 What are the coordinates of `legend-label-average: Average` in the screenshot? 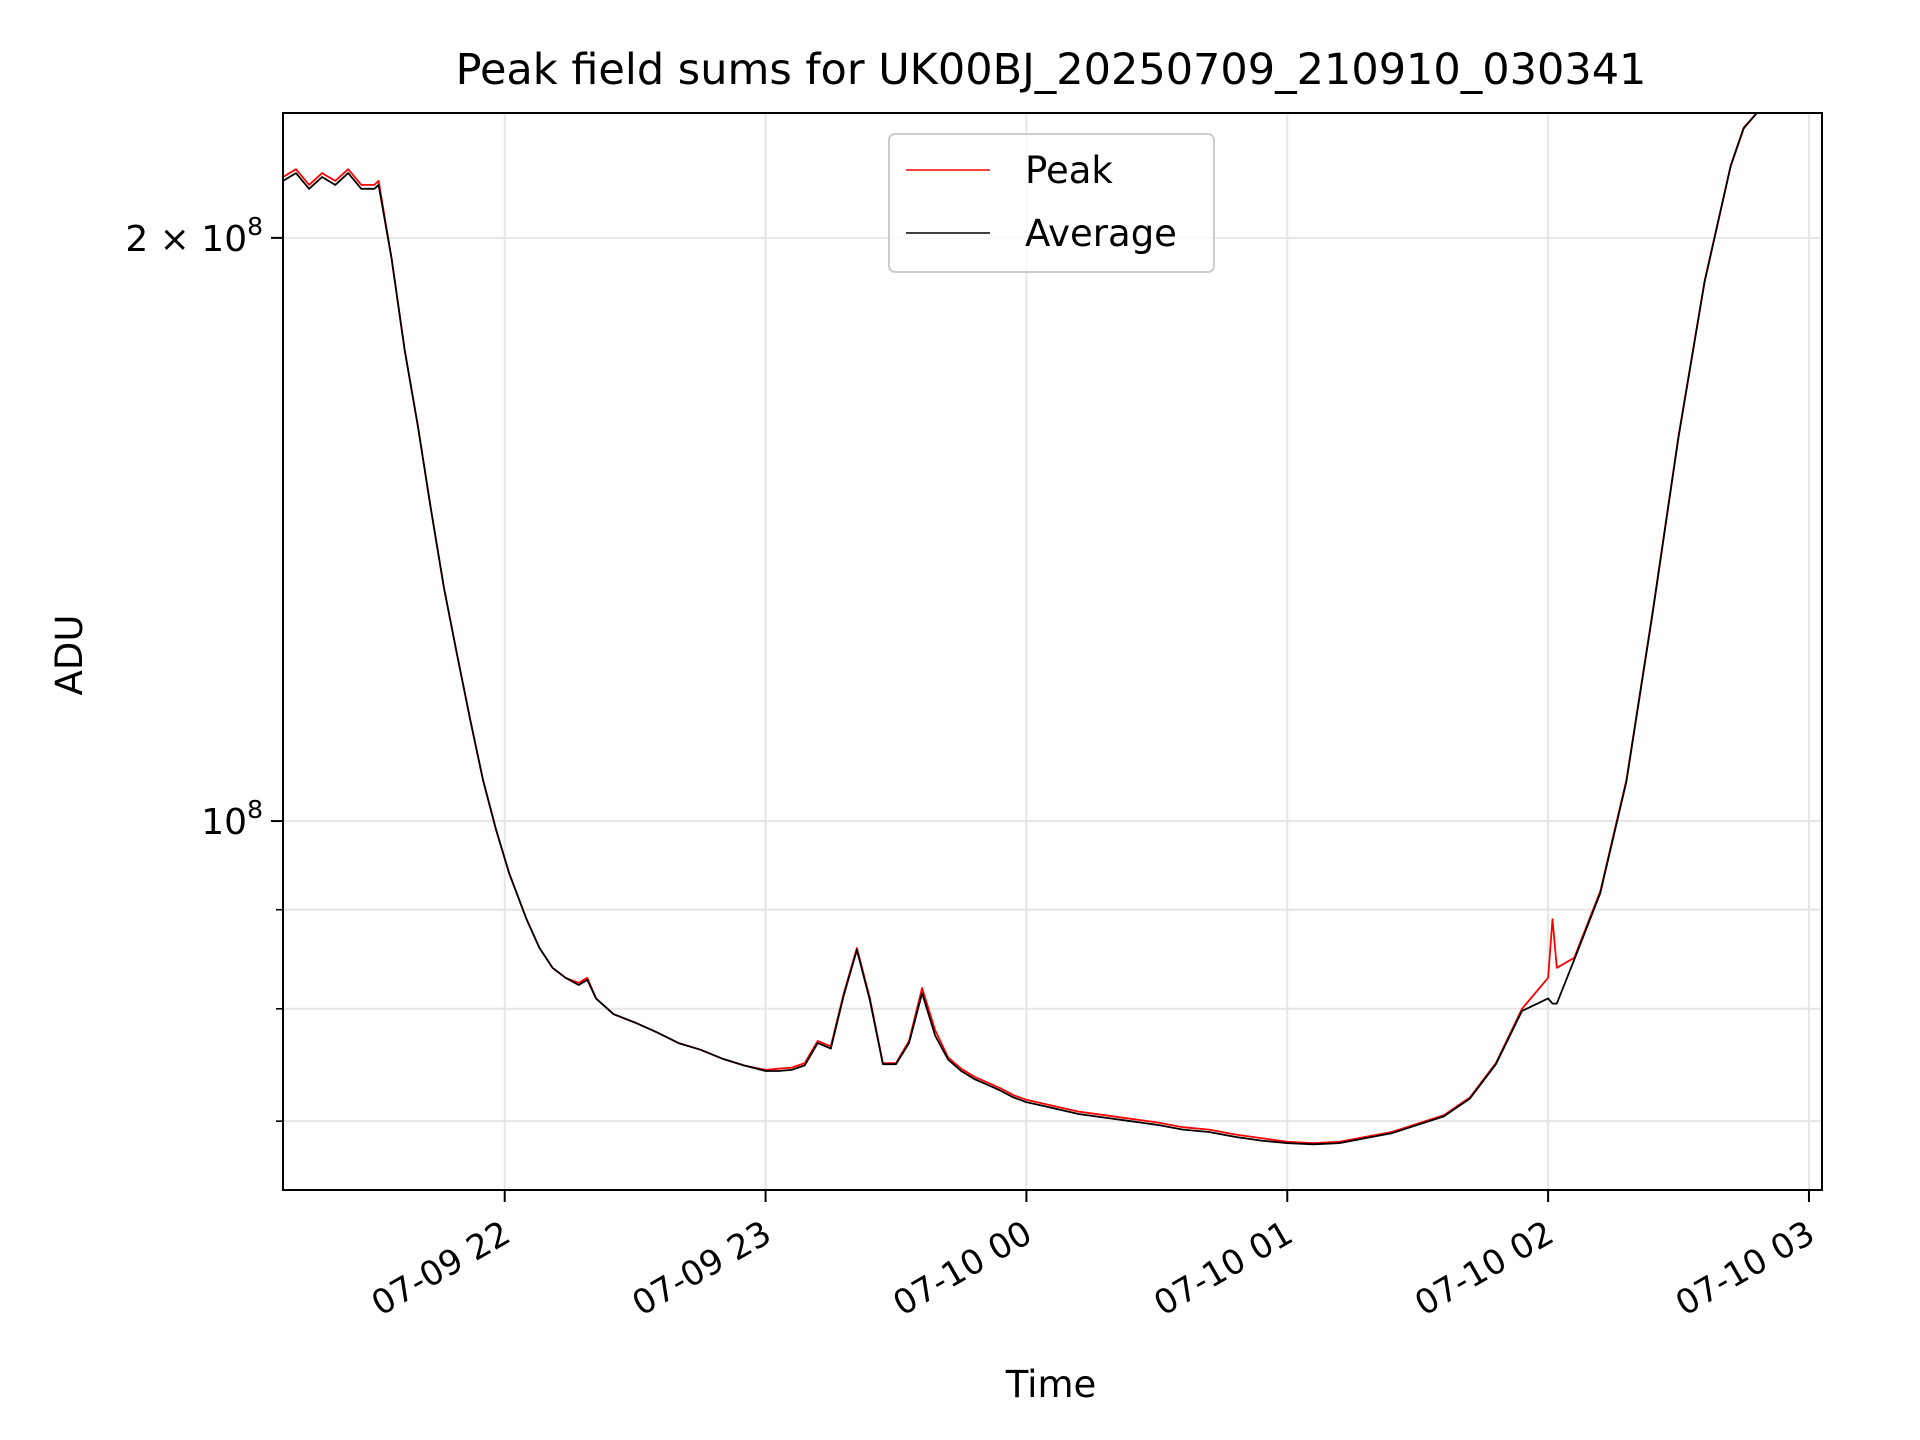 It's located at (1101, 233).